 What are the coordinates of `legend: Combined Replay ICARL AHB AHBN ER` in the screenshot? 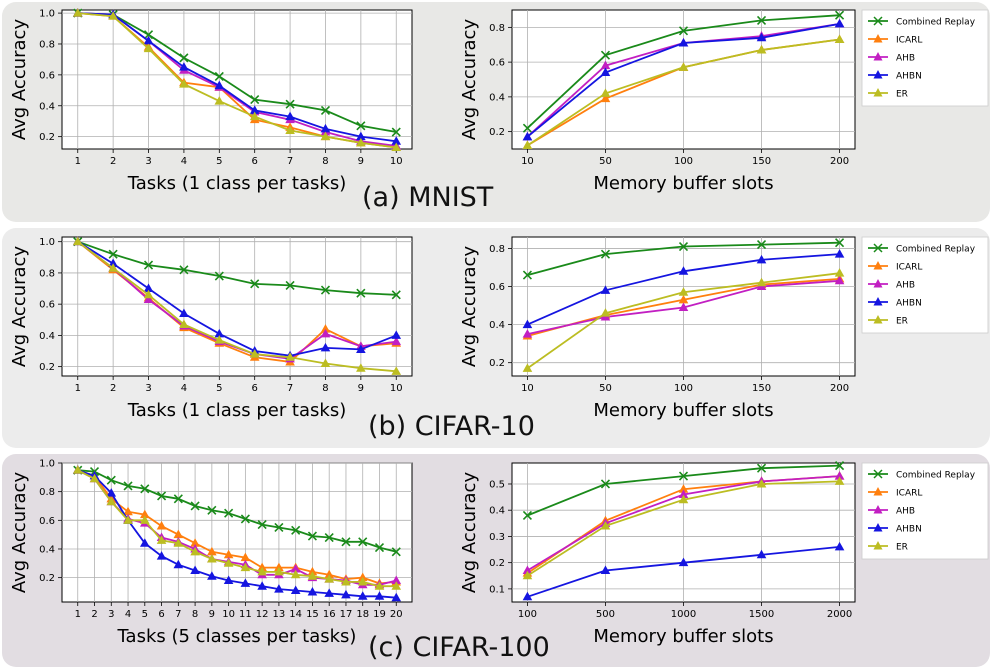 It's located at (925, 285).